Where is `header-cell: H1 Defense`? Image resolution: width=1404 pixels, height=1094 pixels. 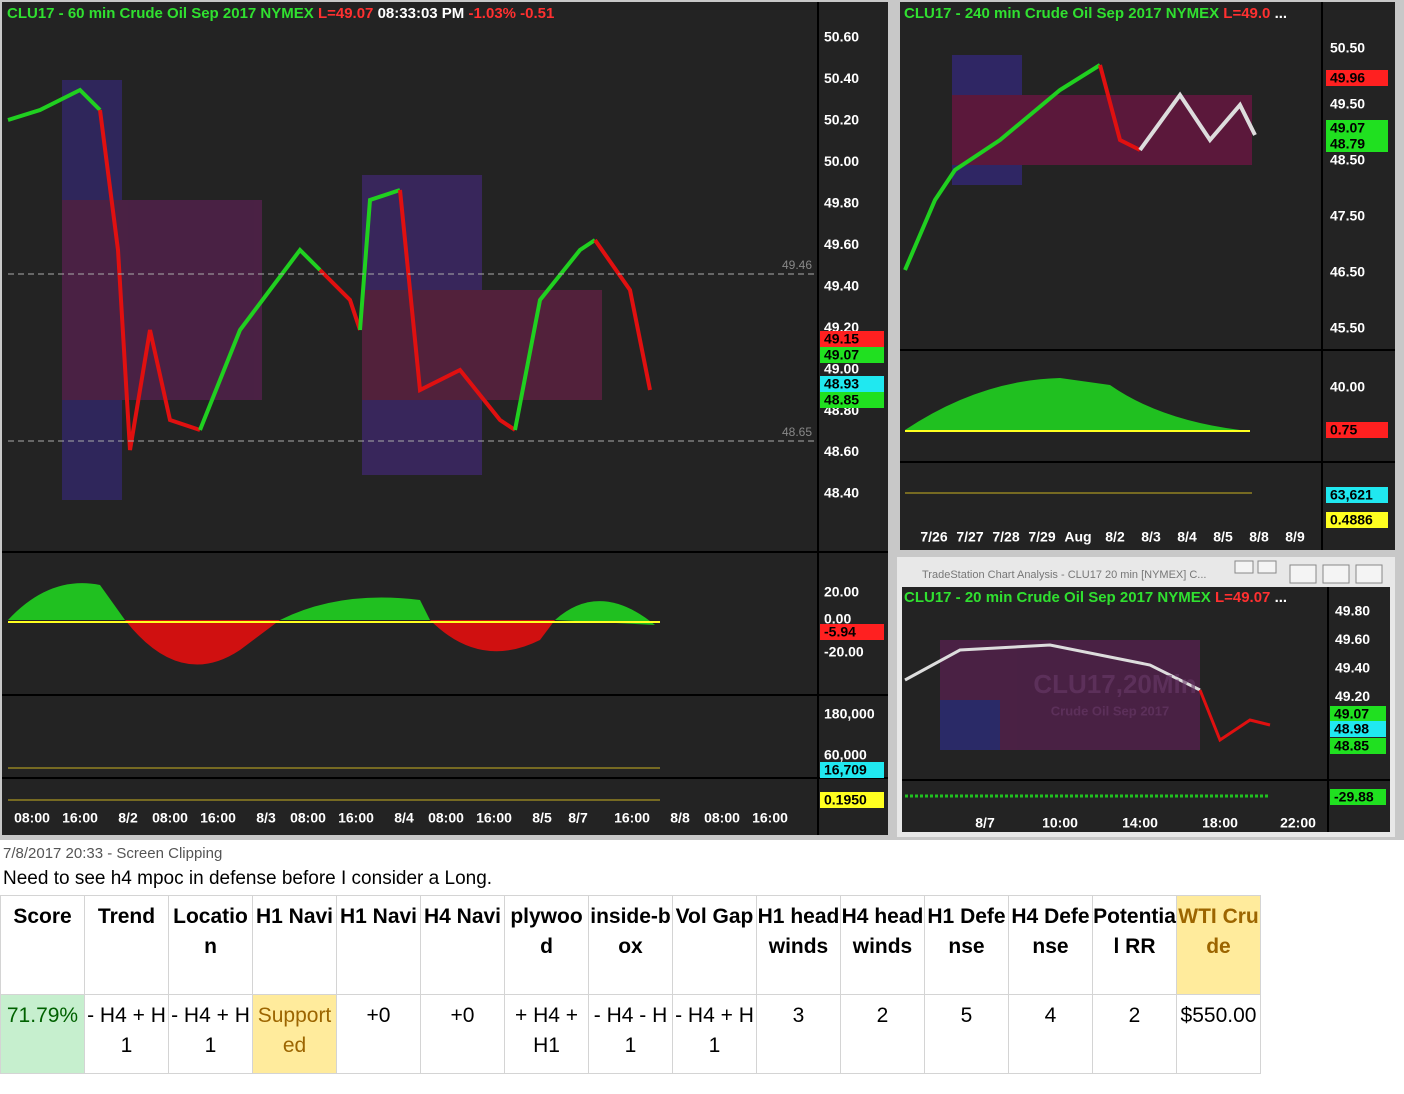
header-cell: H1 Defense is located at coordinates (966, 945).